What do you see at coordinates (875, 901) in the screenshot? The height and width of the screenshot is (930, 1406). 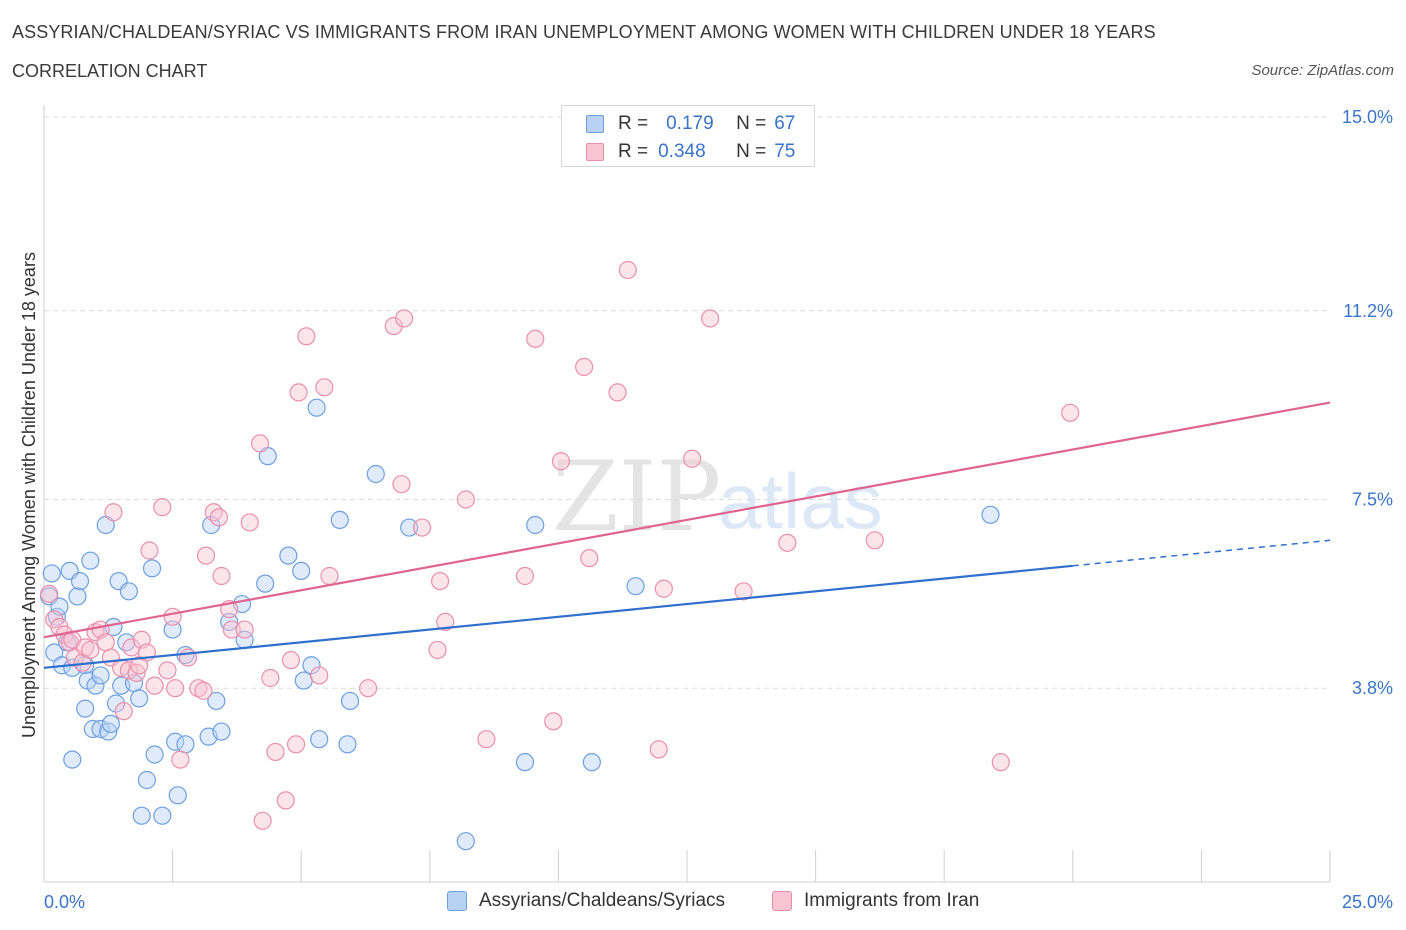 I see `bottom-legend-iran: Immigrants from Iran` at bounding box center [875, 901].